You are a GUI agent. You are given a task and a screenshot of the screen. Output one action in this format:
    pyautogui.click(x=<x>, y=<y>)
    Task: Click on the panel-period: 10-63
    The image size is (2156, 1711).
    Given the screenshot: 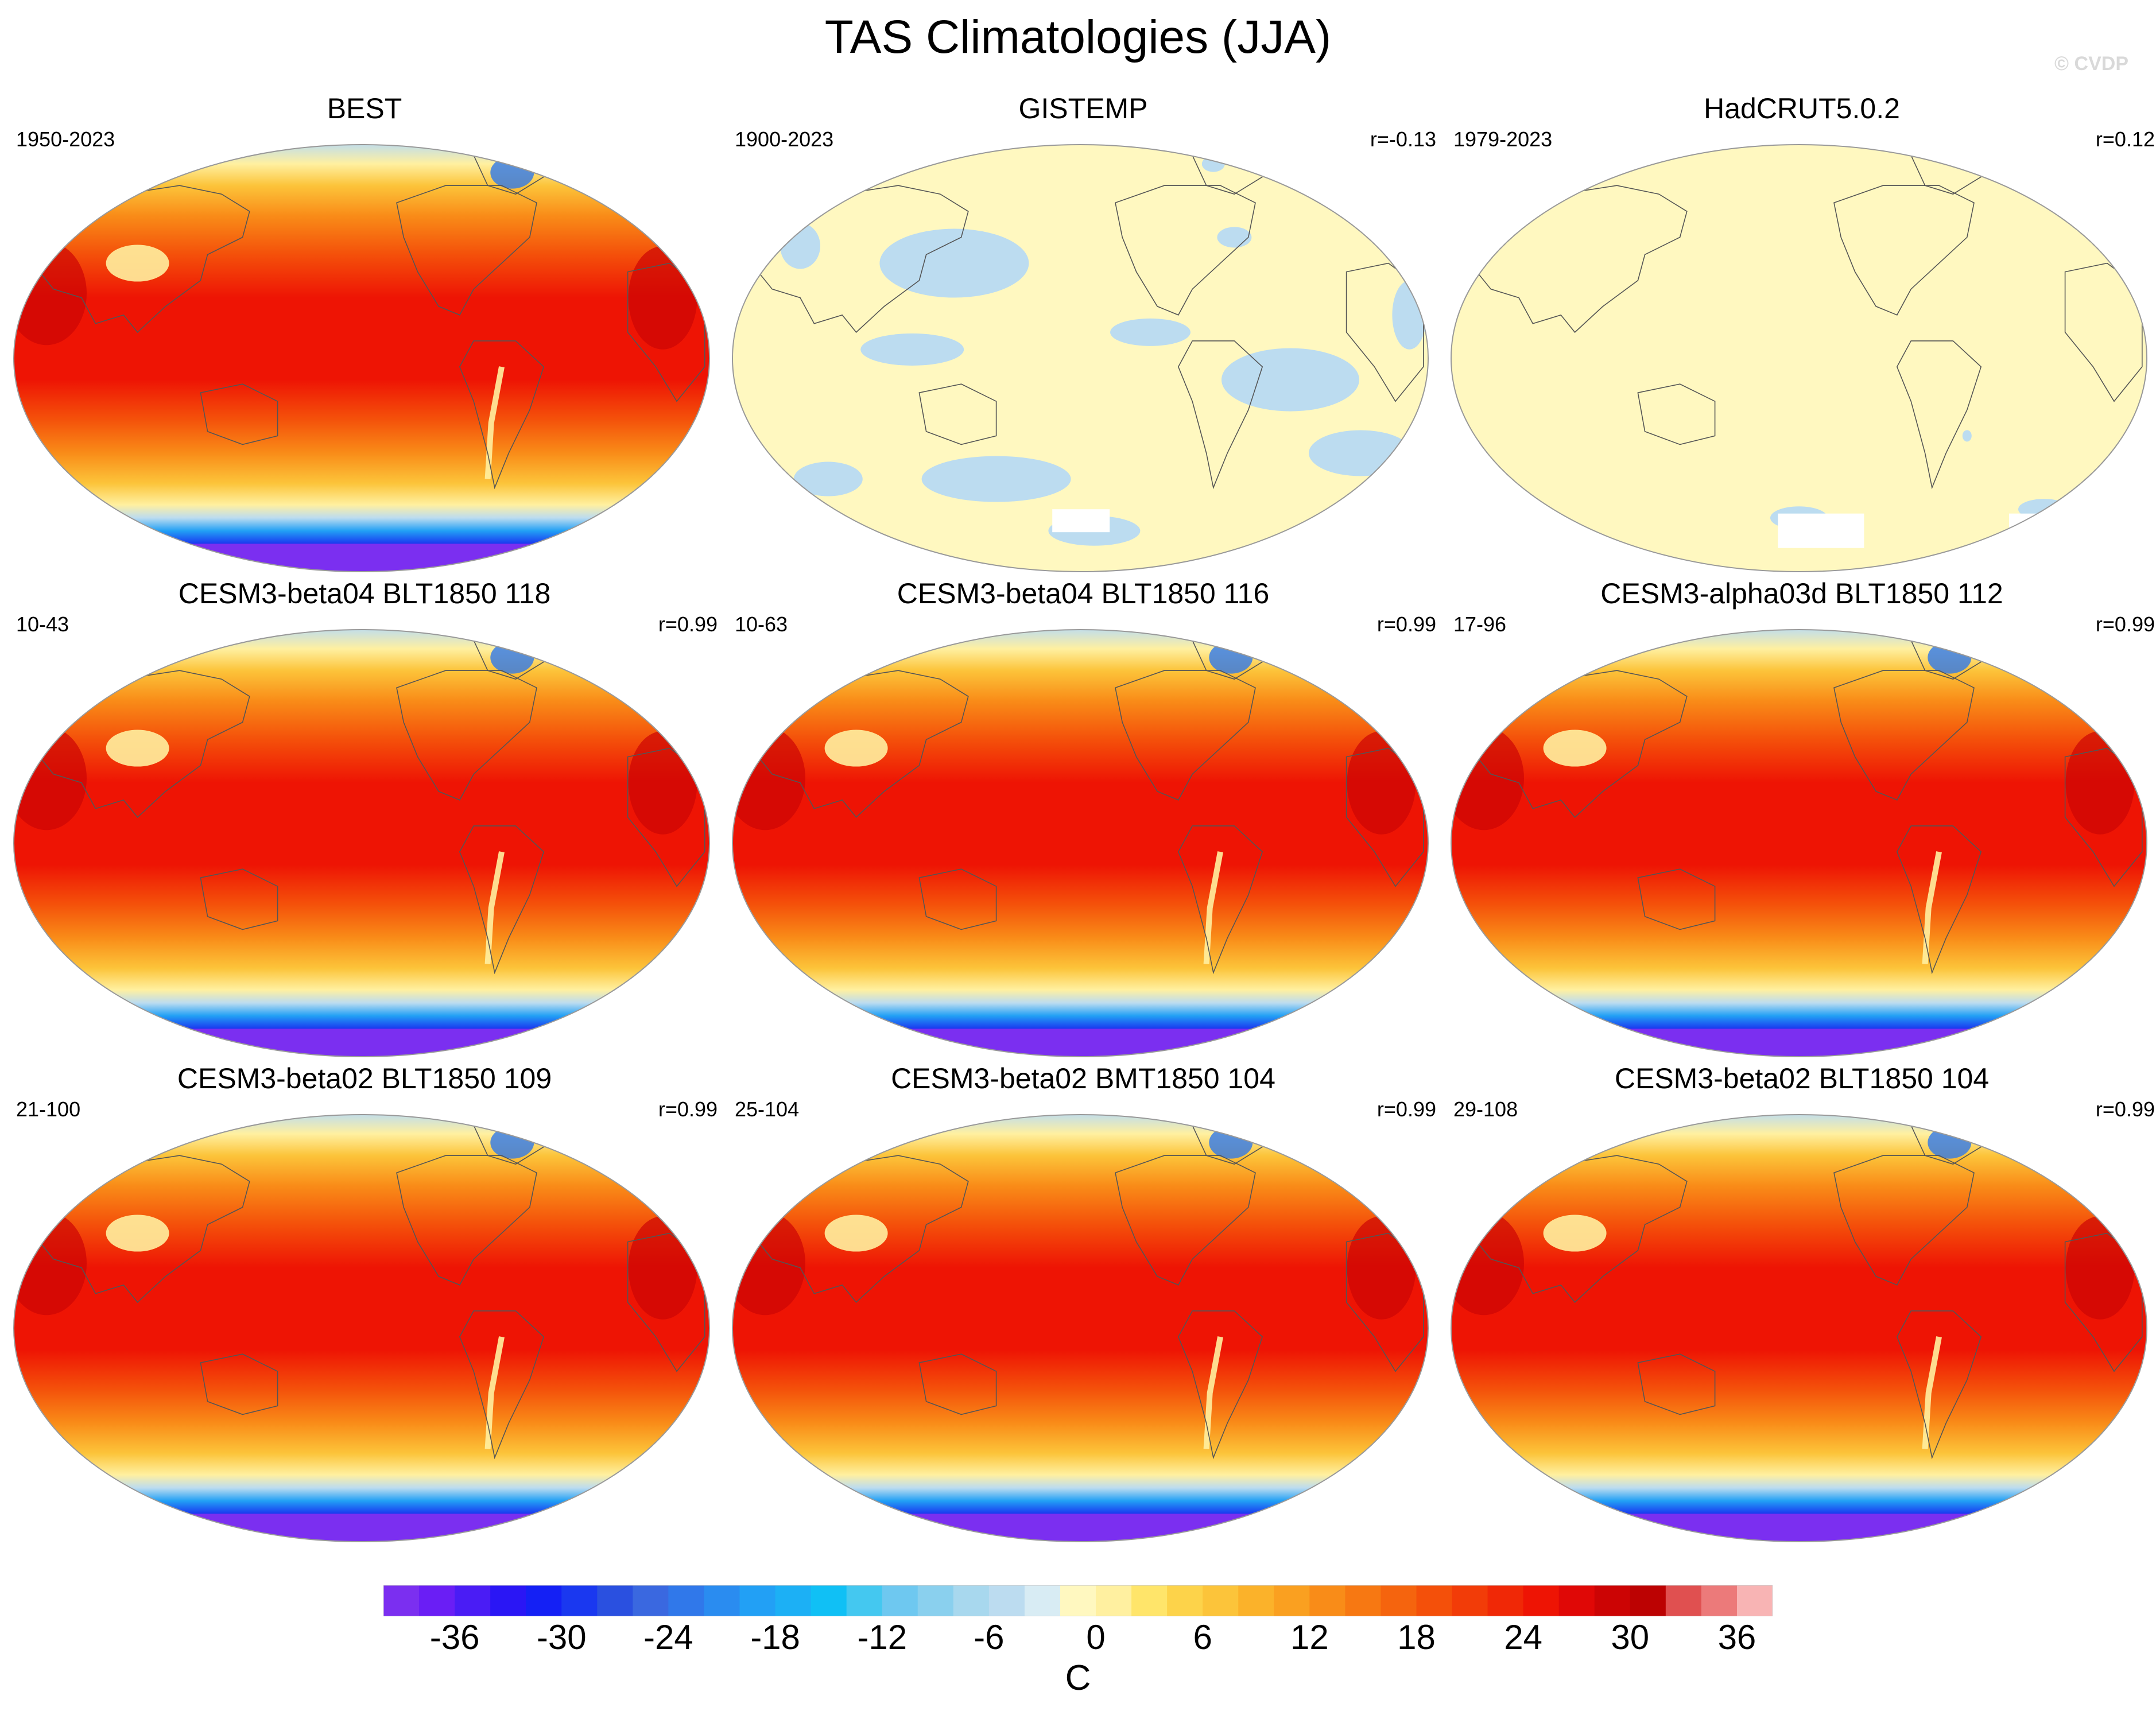 What is the action you would take?
    pyautogui.click(x=761, y=624)
    